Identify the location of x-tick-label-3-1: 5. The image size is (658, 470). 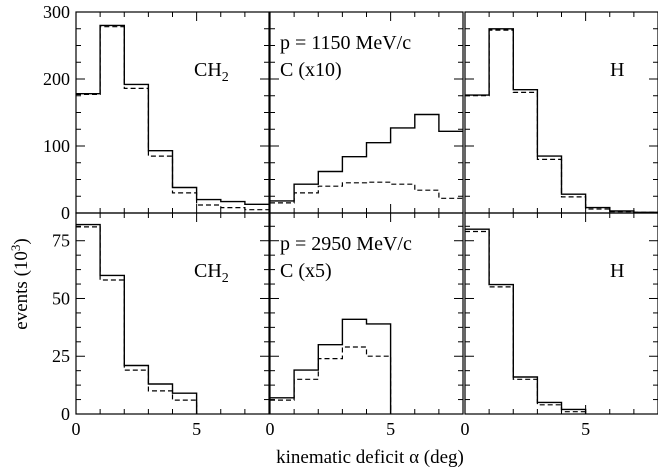
(196, 429).